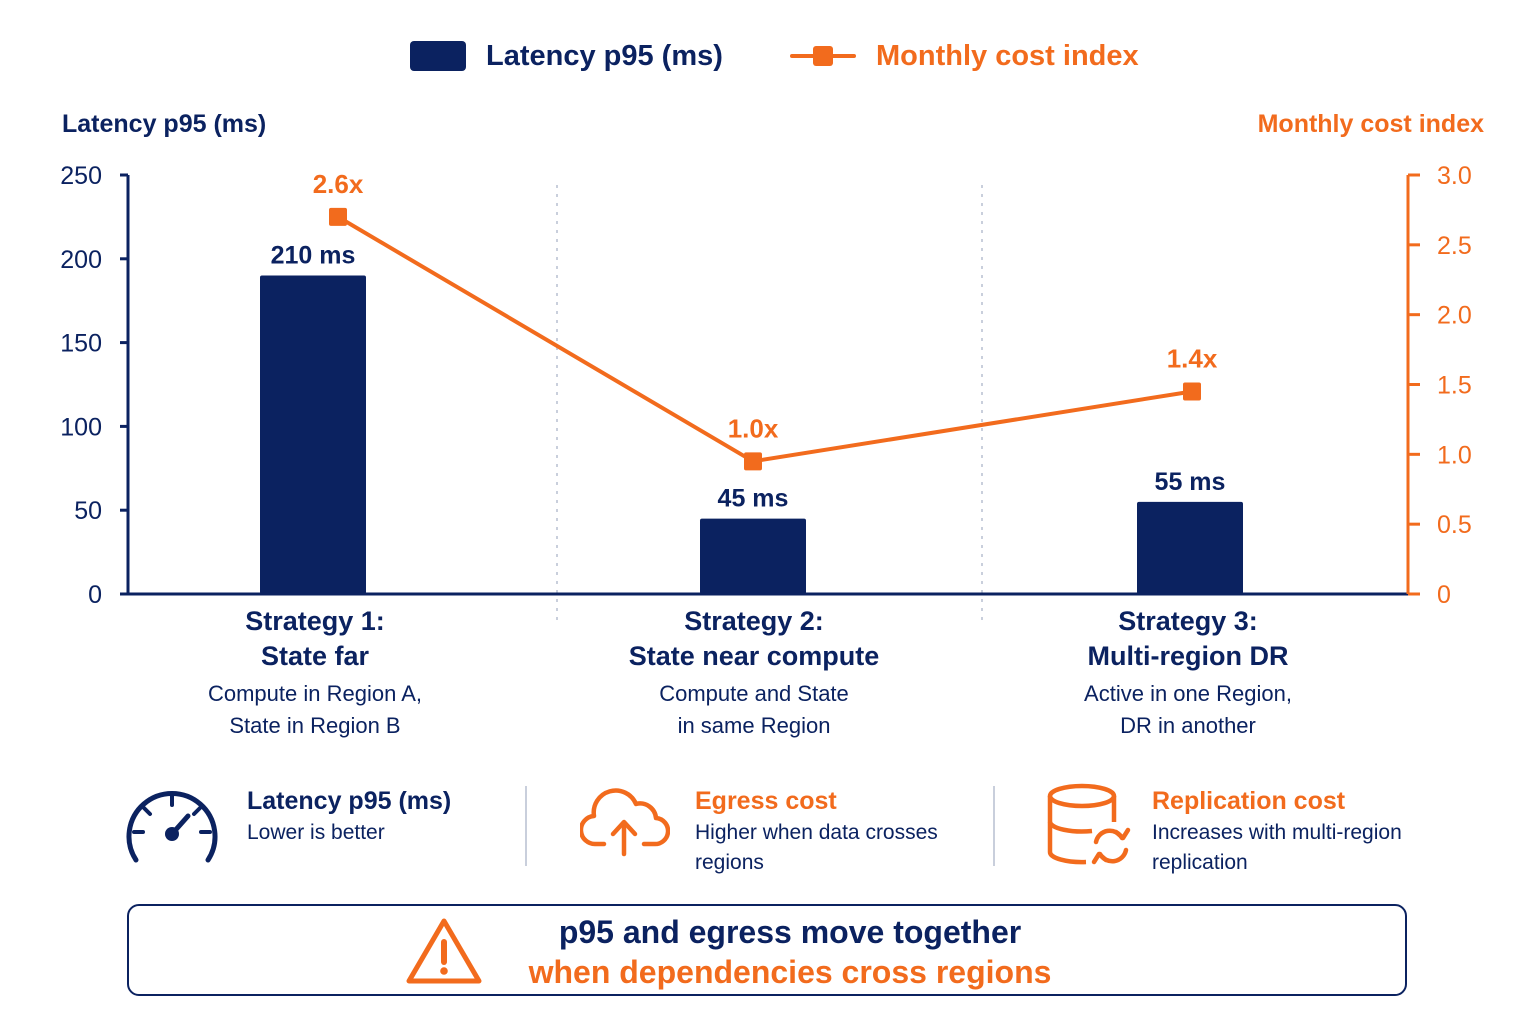 The height and width of the screenshot is (1024, 1536). Describe the element at coordinates (1089, 824) in the screenshot. I see `database-sync-icon` at that location.